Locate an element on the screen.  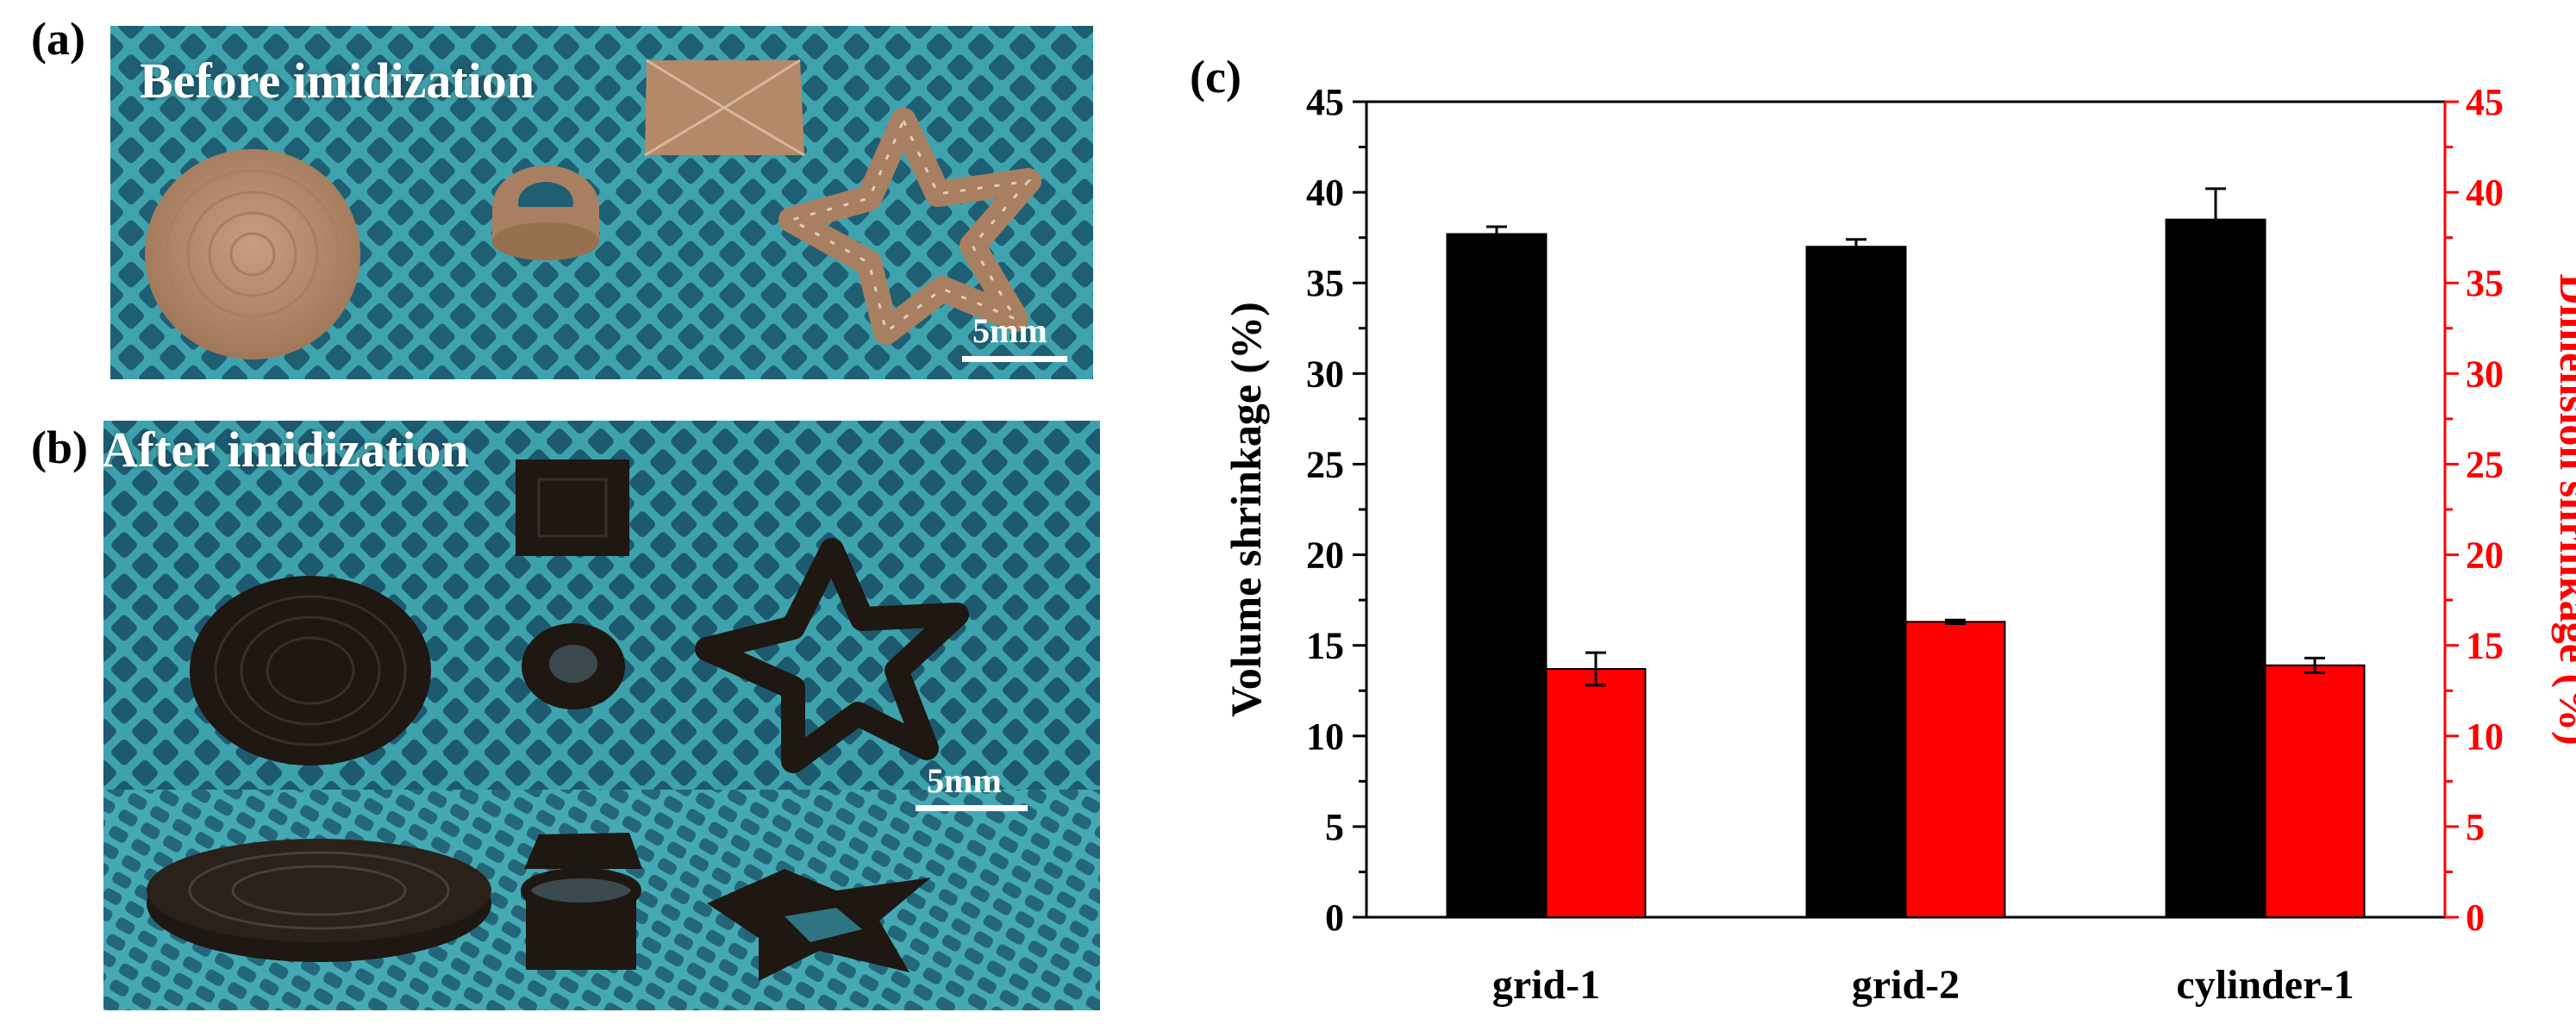
left-tick-label: 25 is located at coordinates (1325, 464).